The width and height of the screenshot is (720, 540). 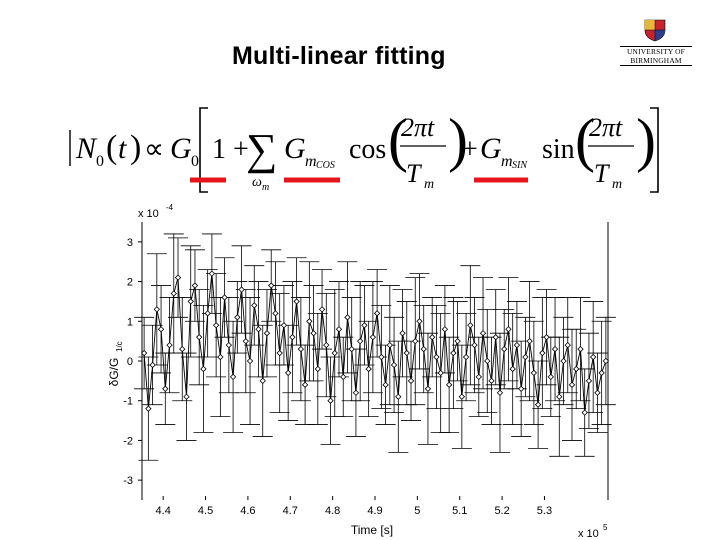 I want to click on eq-sin-paren-close: ), so click(x=646, y=140).